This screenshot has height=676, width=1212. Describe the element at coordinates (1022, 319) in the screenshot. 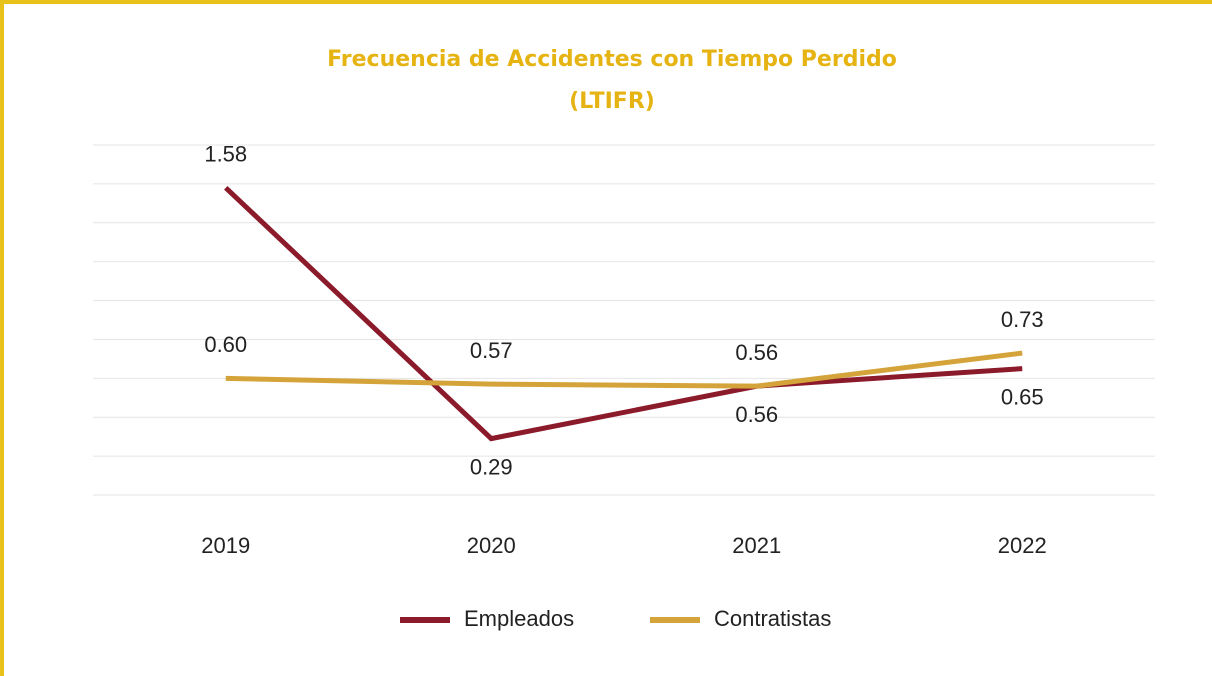

I see `data-label: 0.73` at that location.